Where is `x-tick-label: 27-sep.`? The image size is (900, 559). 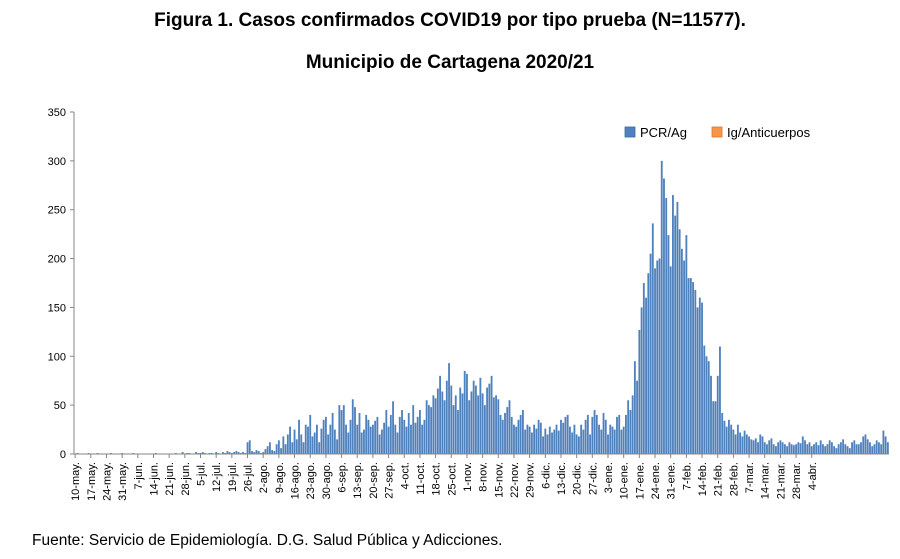
x-tick-label: 27-sep. is located at coordinates (390, 480).